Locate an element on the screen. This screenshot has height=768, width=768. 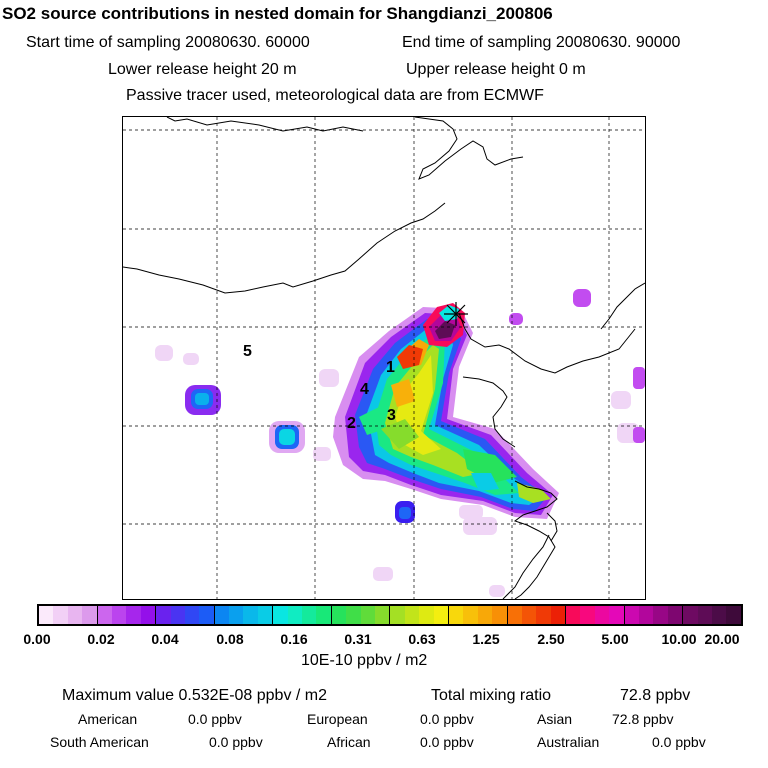
colorbar-tick: 10.00 is located at coordinates (679, 639).